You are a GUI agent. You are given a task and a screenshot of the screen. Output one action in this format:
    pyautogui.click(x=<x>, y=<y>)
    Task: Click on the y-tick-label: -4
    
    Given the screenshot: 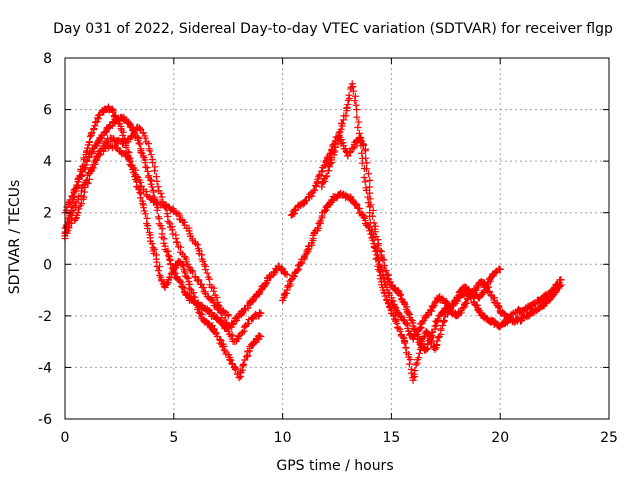 What is the action you would take?
    pyautogui.click(x=45, y=368)
    